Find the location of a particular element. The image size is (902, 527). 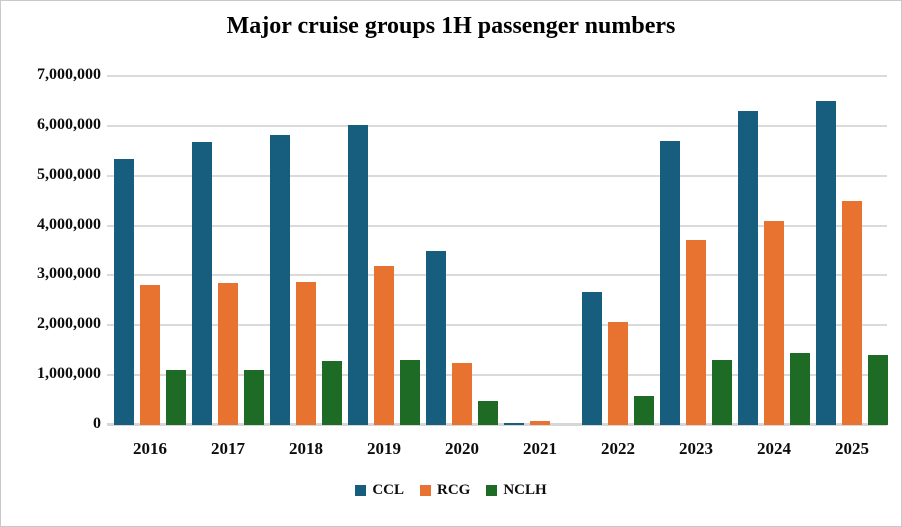

bar-ccl-2024 is located at coordinates (748, 268).